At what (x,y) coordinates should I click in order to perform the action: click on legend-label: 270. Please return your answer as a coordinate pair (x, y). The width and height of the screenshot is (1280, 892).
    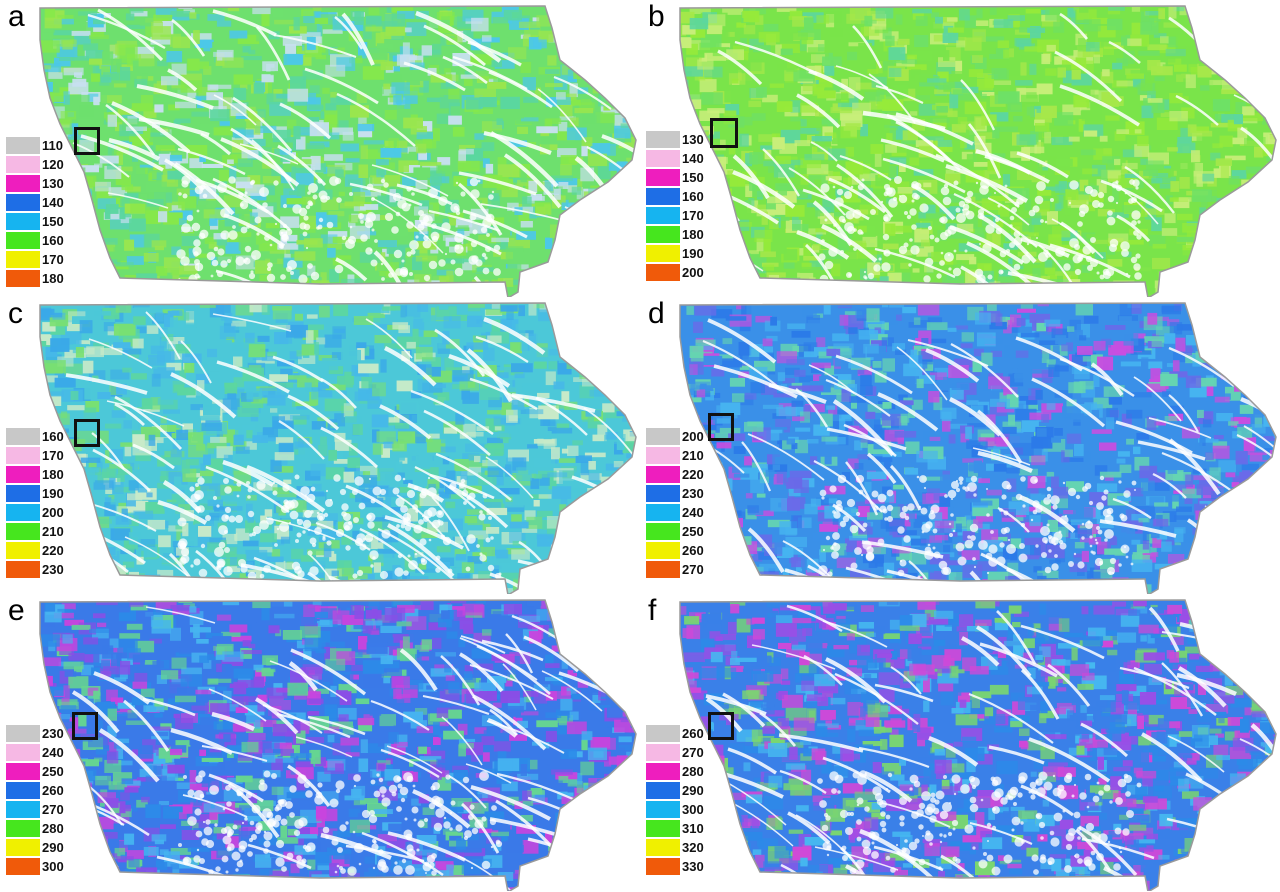
    Looking at the image, I should click on (693, 752).